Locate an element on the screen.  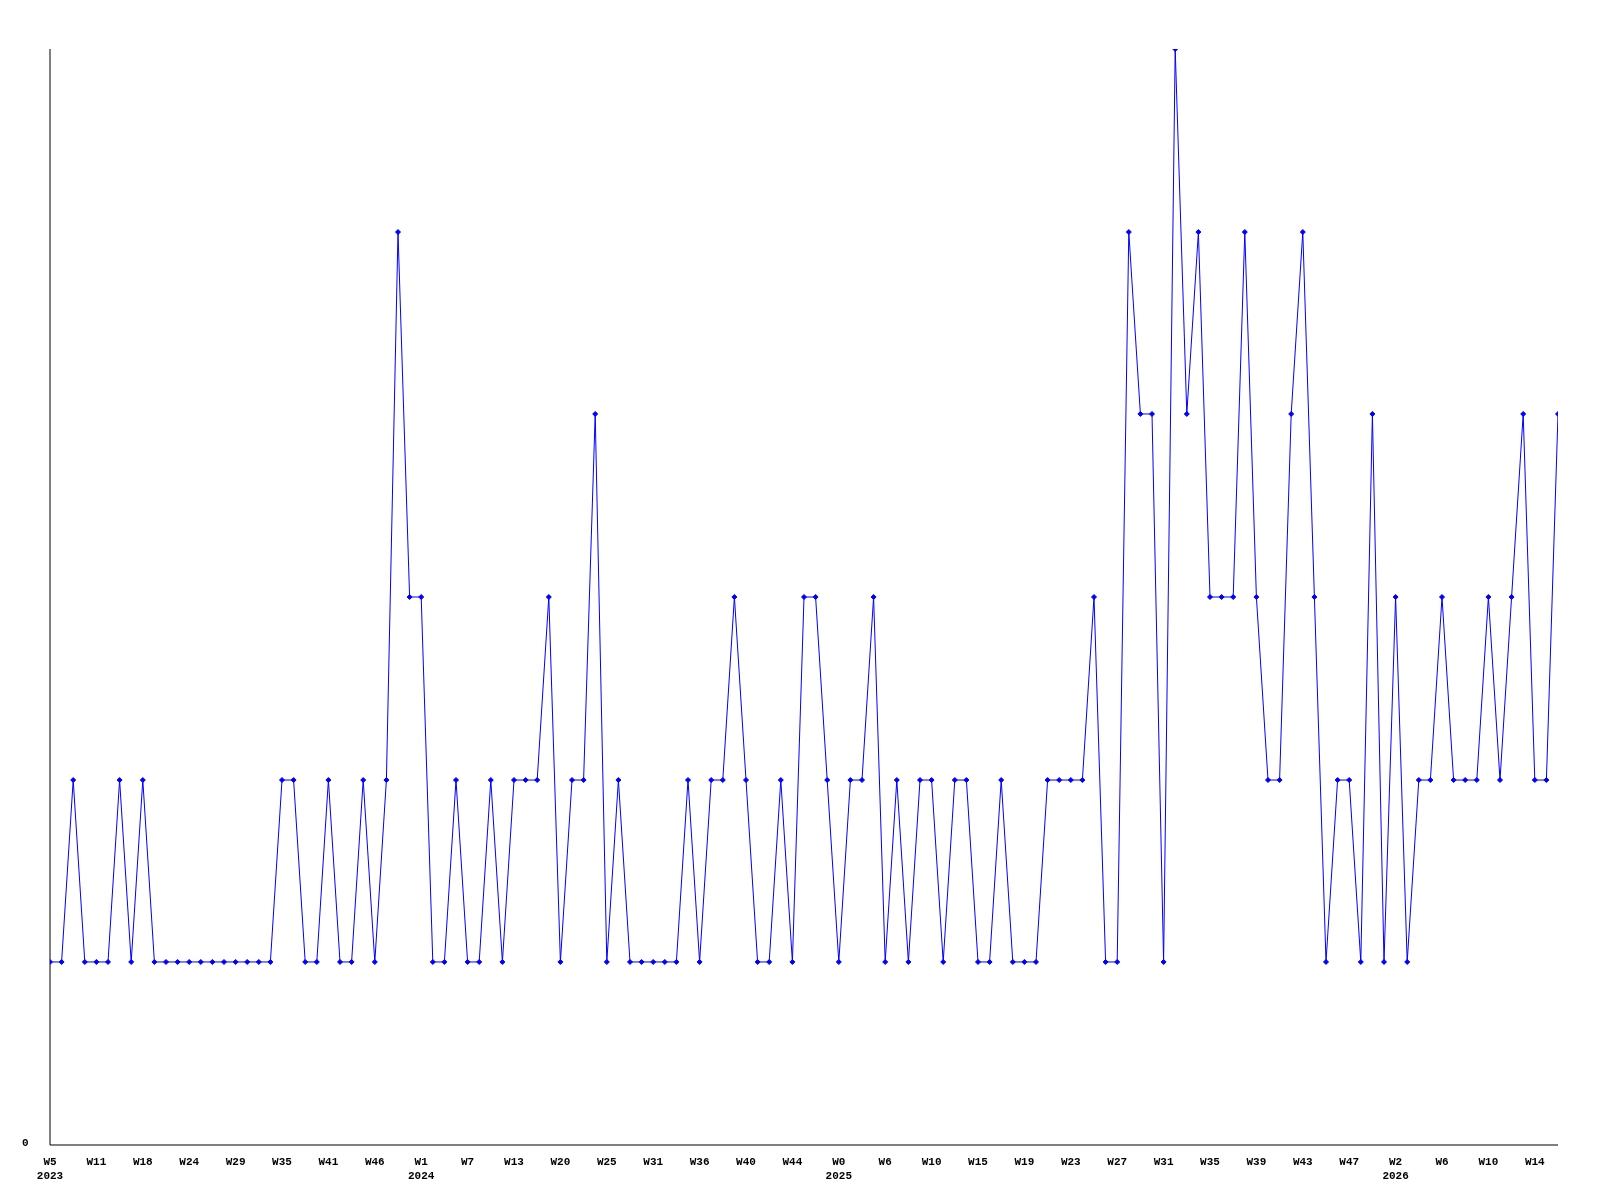
x-tick-label: W15 is located at coordinates (978, 1162).